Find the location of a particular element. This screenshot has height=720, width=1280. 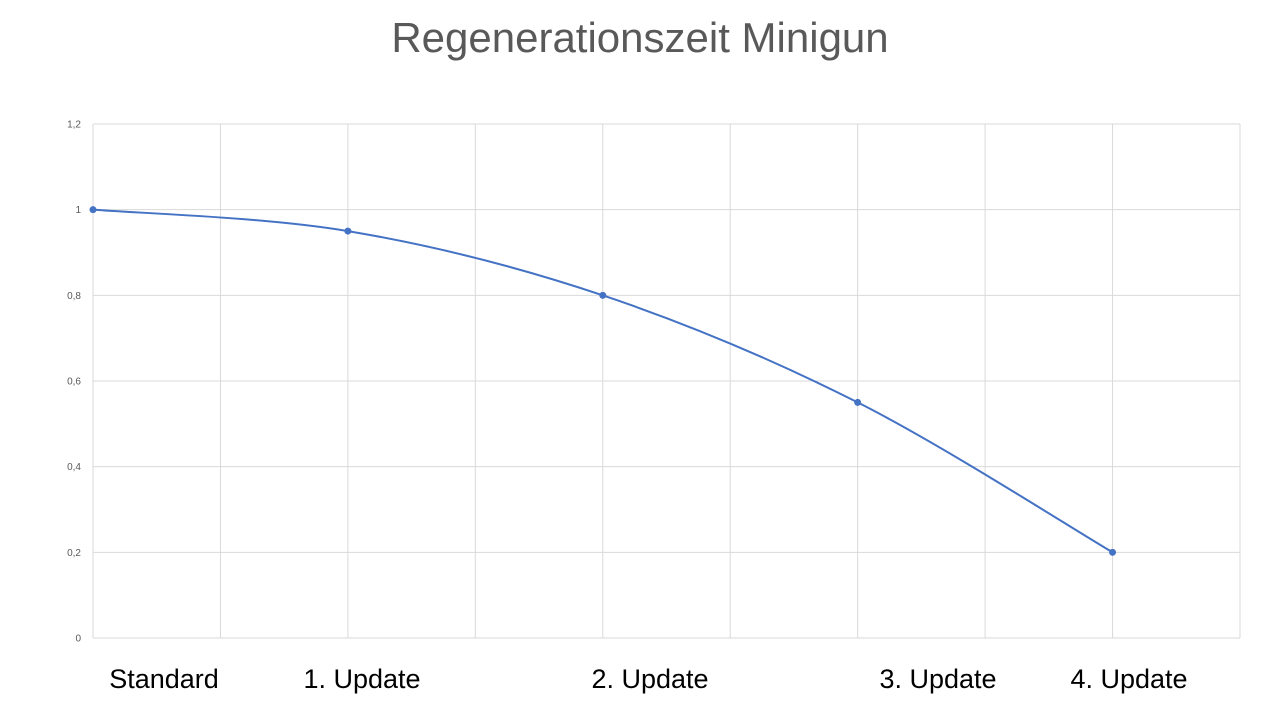

category-label: 1. Update is located at coordinates (361, 679).